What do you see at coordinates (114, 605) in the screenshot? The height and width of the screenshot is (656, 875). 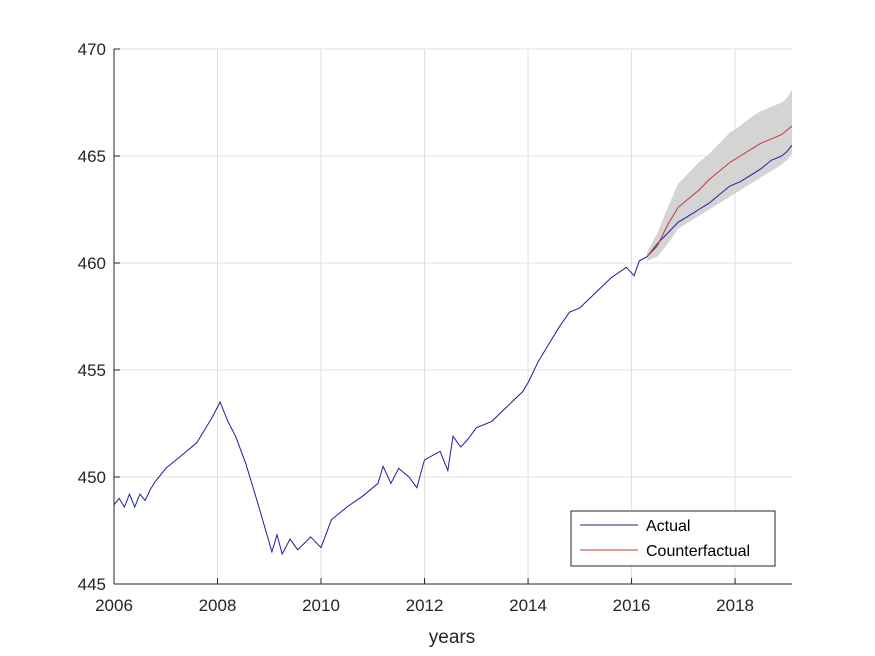 I see `x-tick-label: 2006` at bounding box center [114, 605].